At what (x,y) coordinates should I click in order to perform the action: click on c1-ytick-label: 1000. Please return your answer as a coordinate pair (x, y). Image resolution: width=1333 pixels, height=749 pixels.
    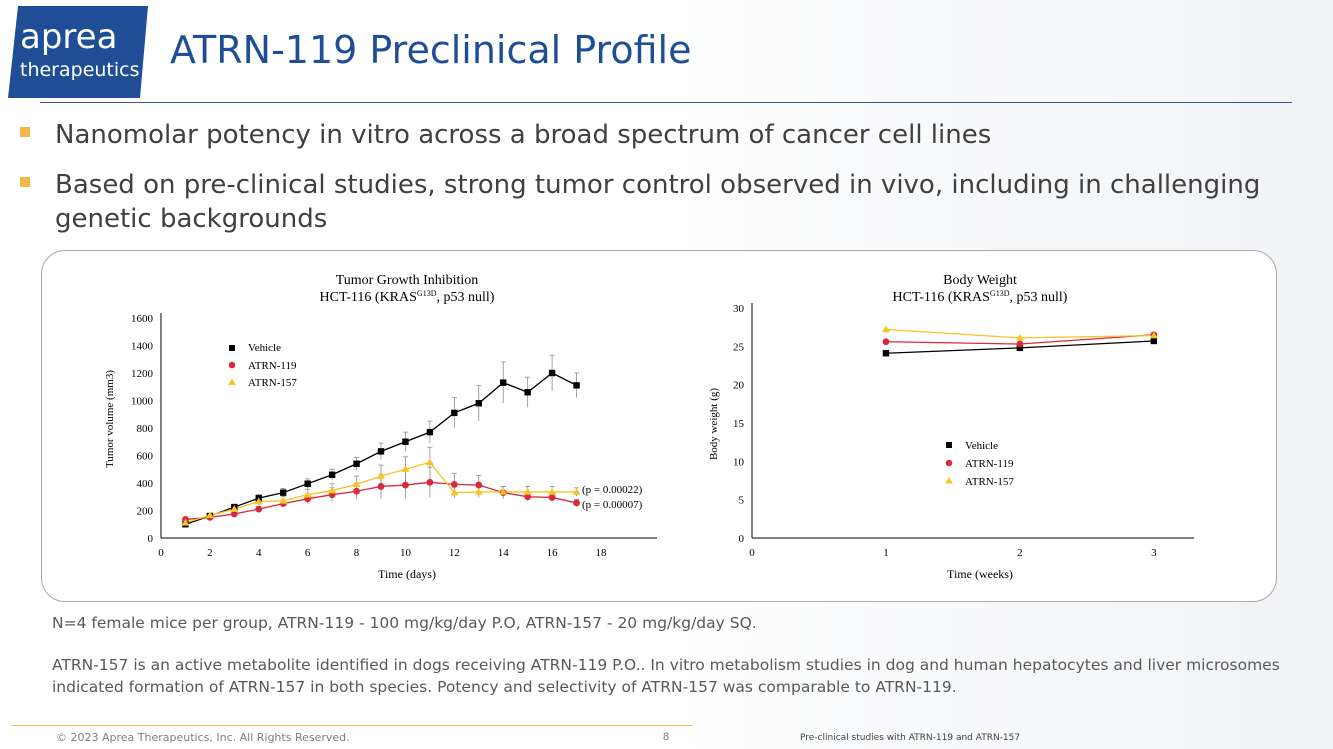
    Looking at the image, I should click on (142, 402).